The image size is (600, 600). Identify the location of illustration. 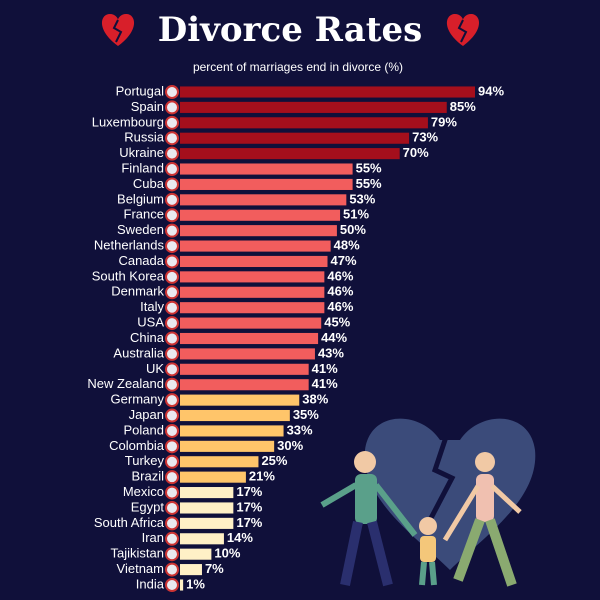
(428, 502).